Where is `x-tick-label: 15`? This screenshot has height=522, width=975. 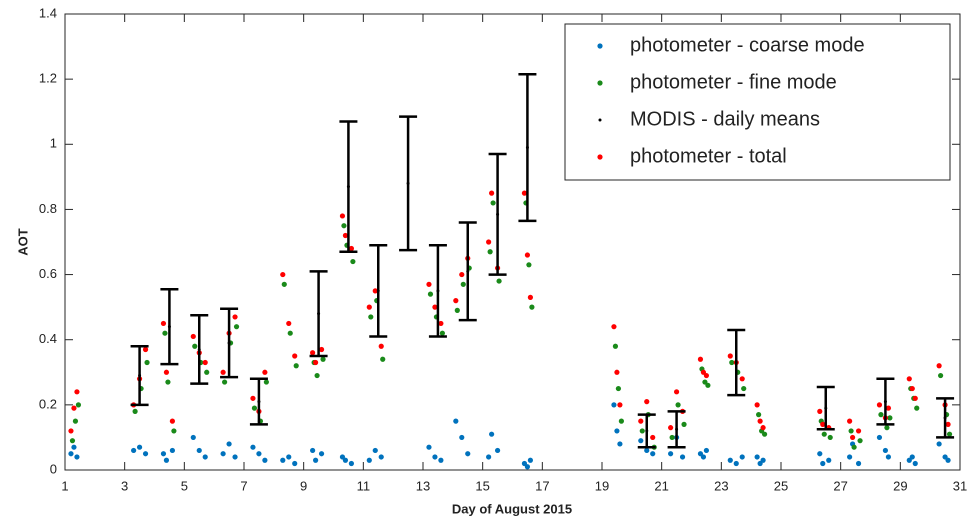 x-tick-label: 15 is located at coordinates (482, 485).